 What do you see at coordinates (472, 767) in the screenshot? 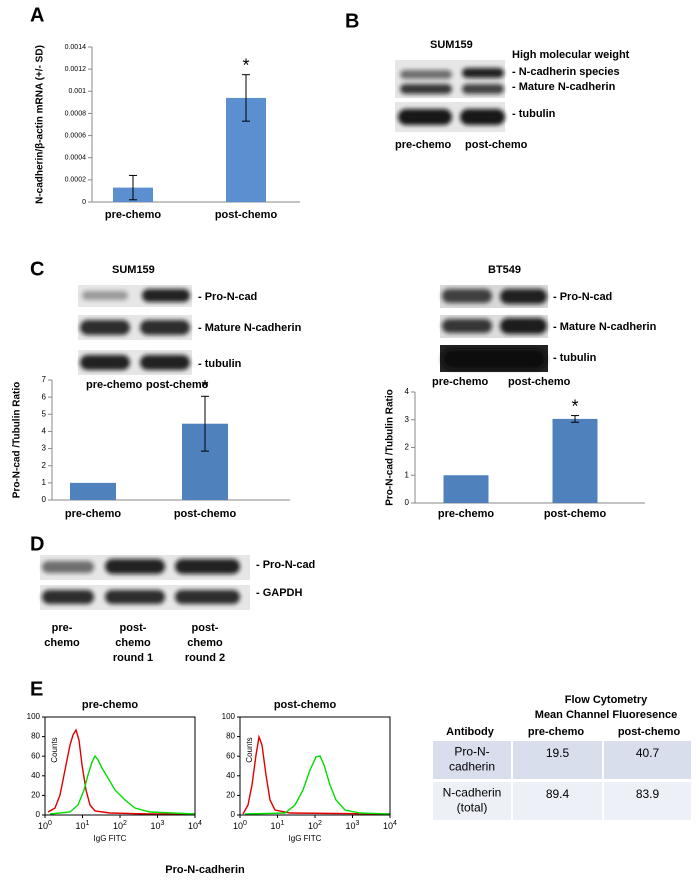
I see `cell-text: cadherin` at bounding box center [472, 767].